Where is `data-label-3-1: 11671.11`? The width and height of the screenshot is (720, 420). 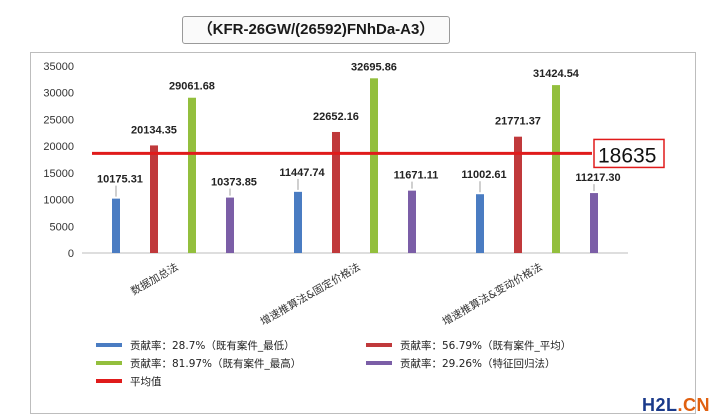
data-label-3-1: 11671.11 is located at coordinates (416, 176).